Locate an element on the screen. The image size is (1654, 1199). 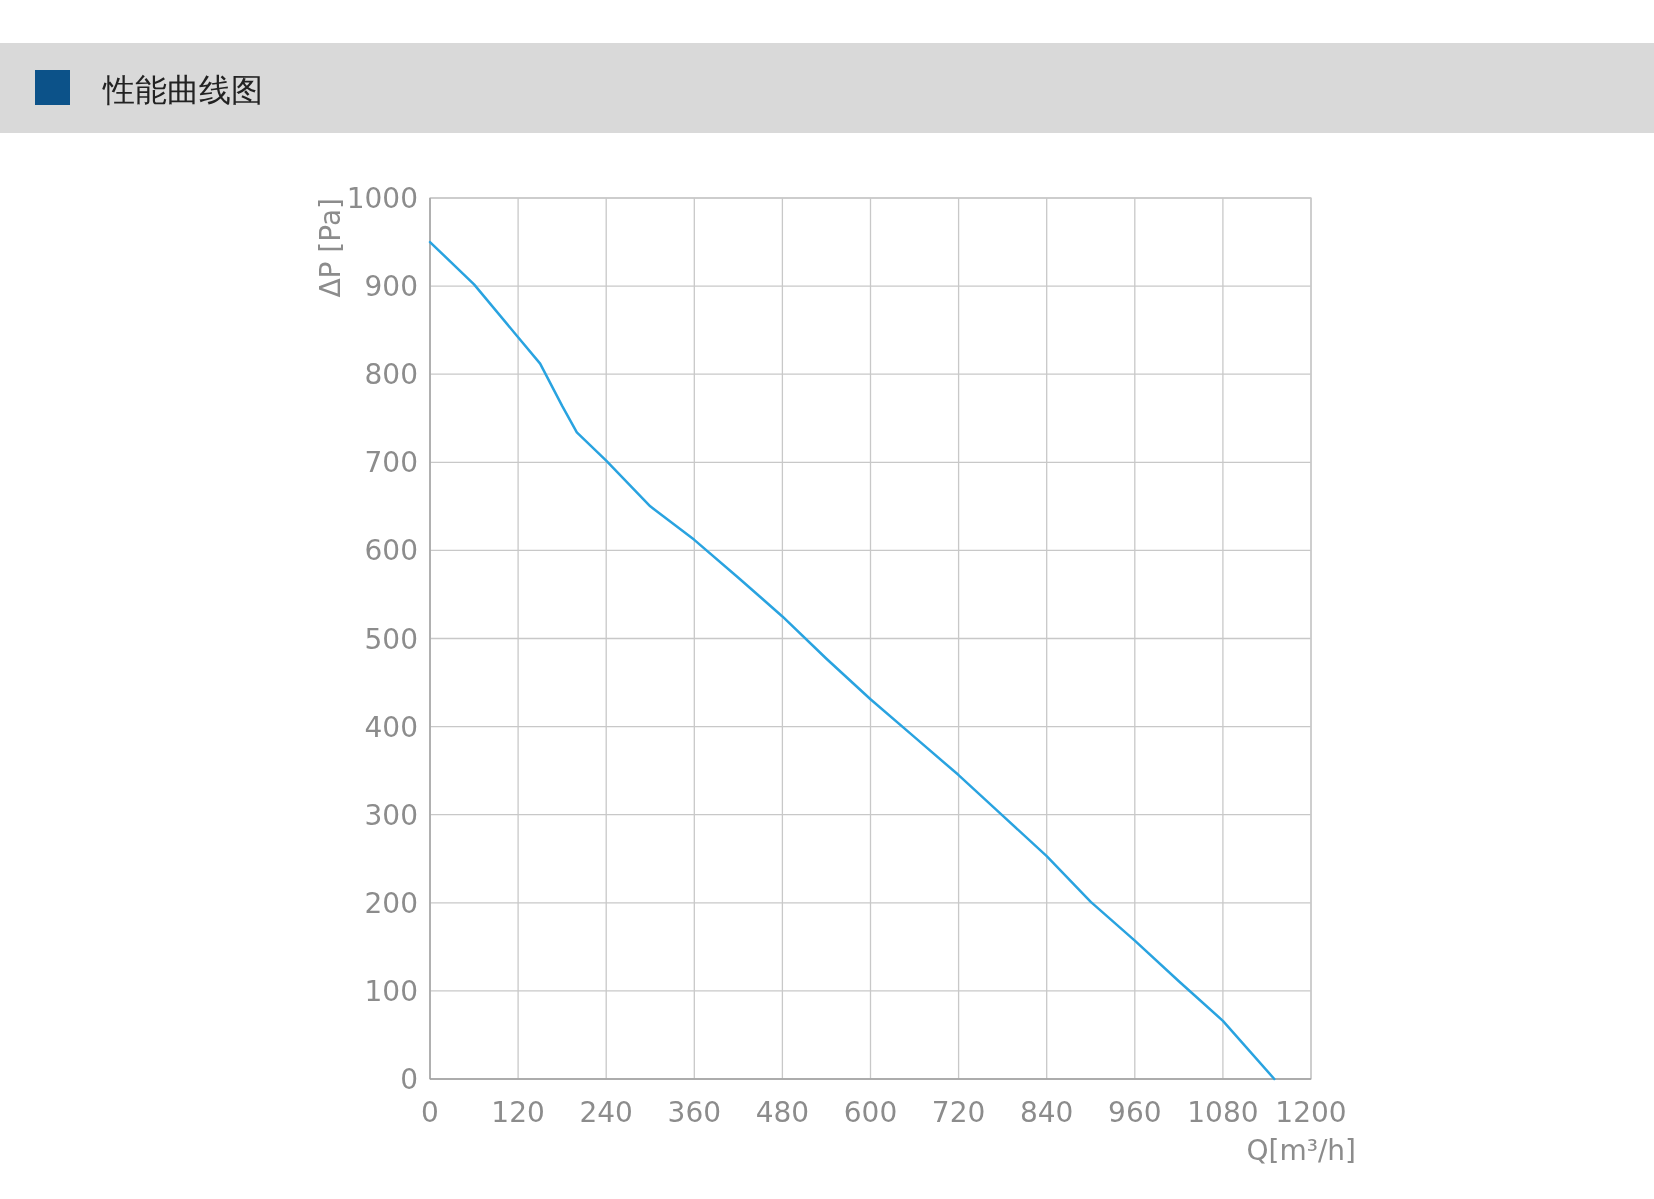
x-tick-label: 120 is located at coordinates (518, 1112).